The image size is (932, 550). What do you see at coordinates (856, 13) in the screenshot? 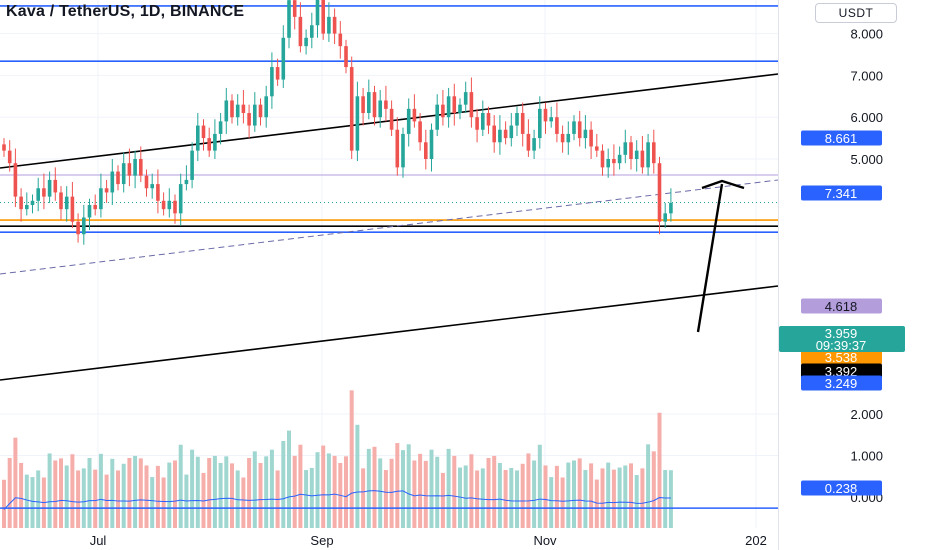
I see `currency-button: USDT` at bounding box center [856, 13].